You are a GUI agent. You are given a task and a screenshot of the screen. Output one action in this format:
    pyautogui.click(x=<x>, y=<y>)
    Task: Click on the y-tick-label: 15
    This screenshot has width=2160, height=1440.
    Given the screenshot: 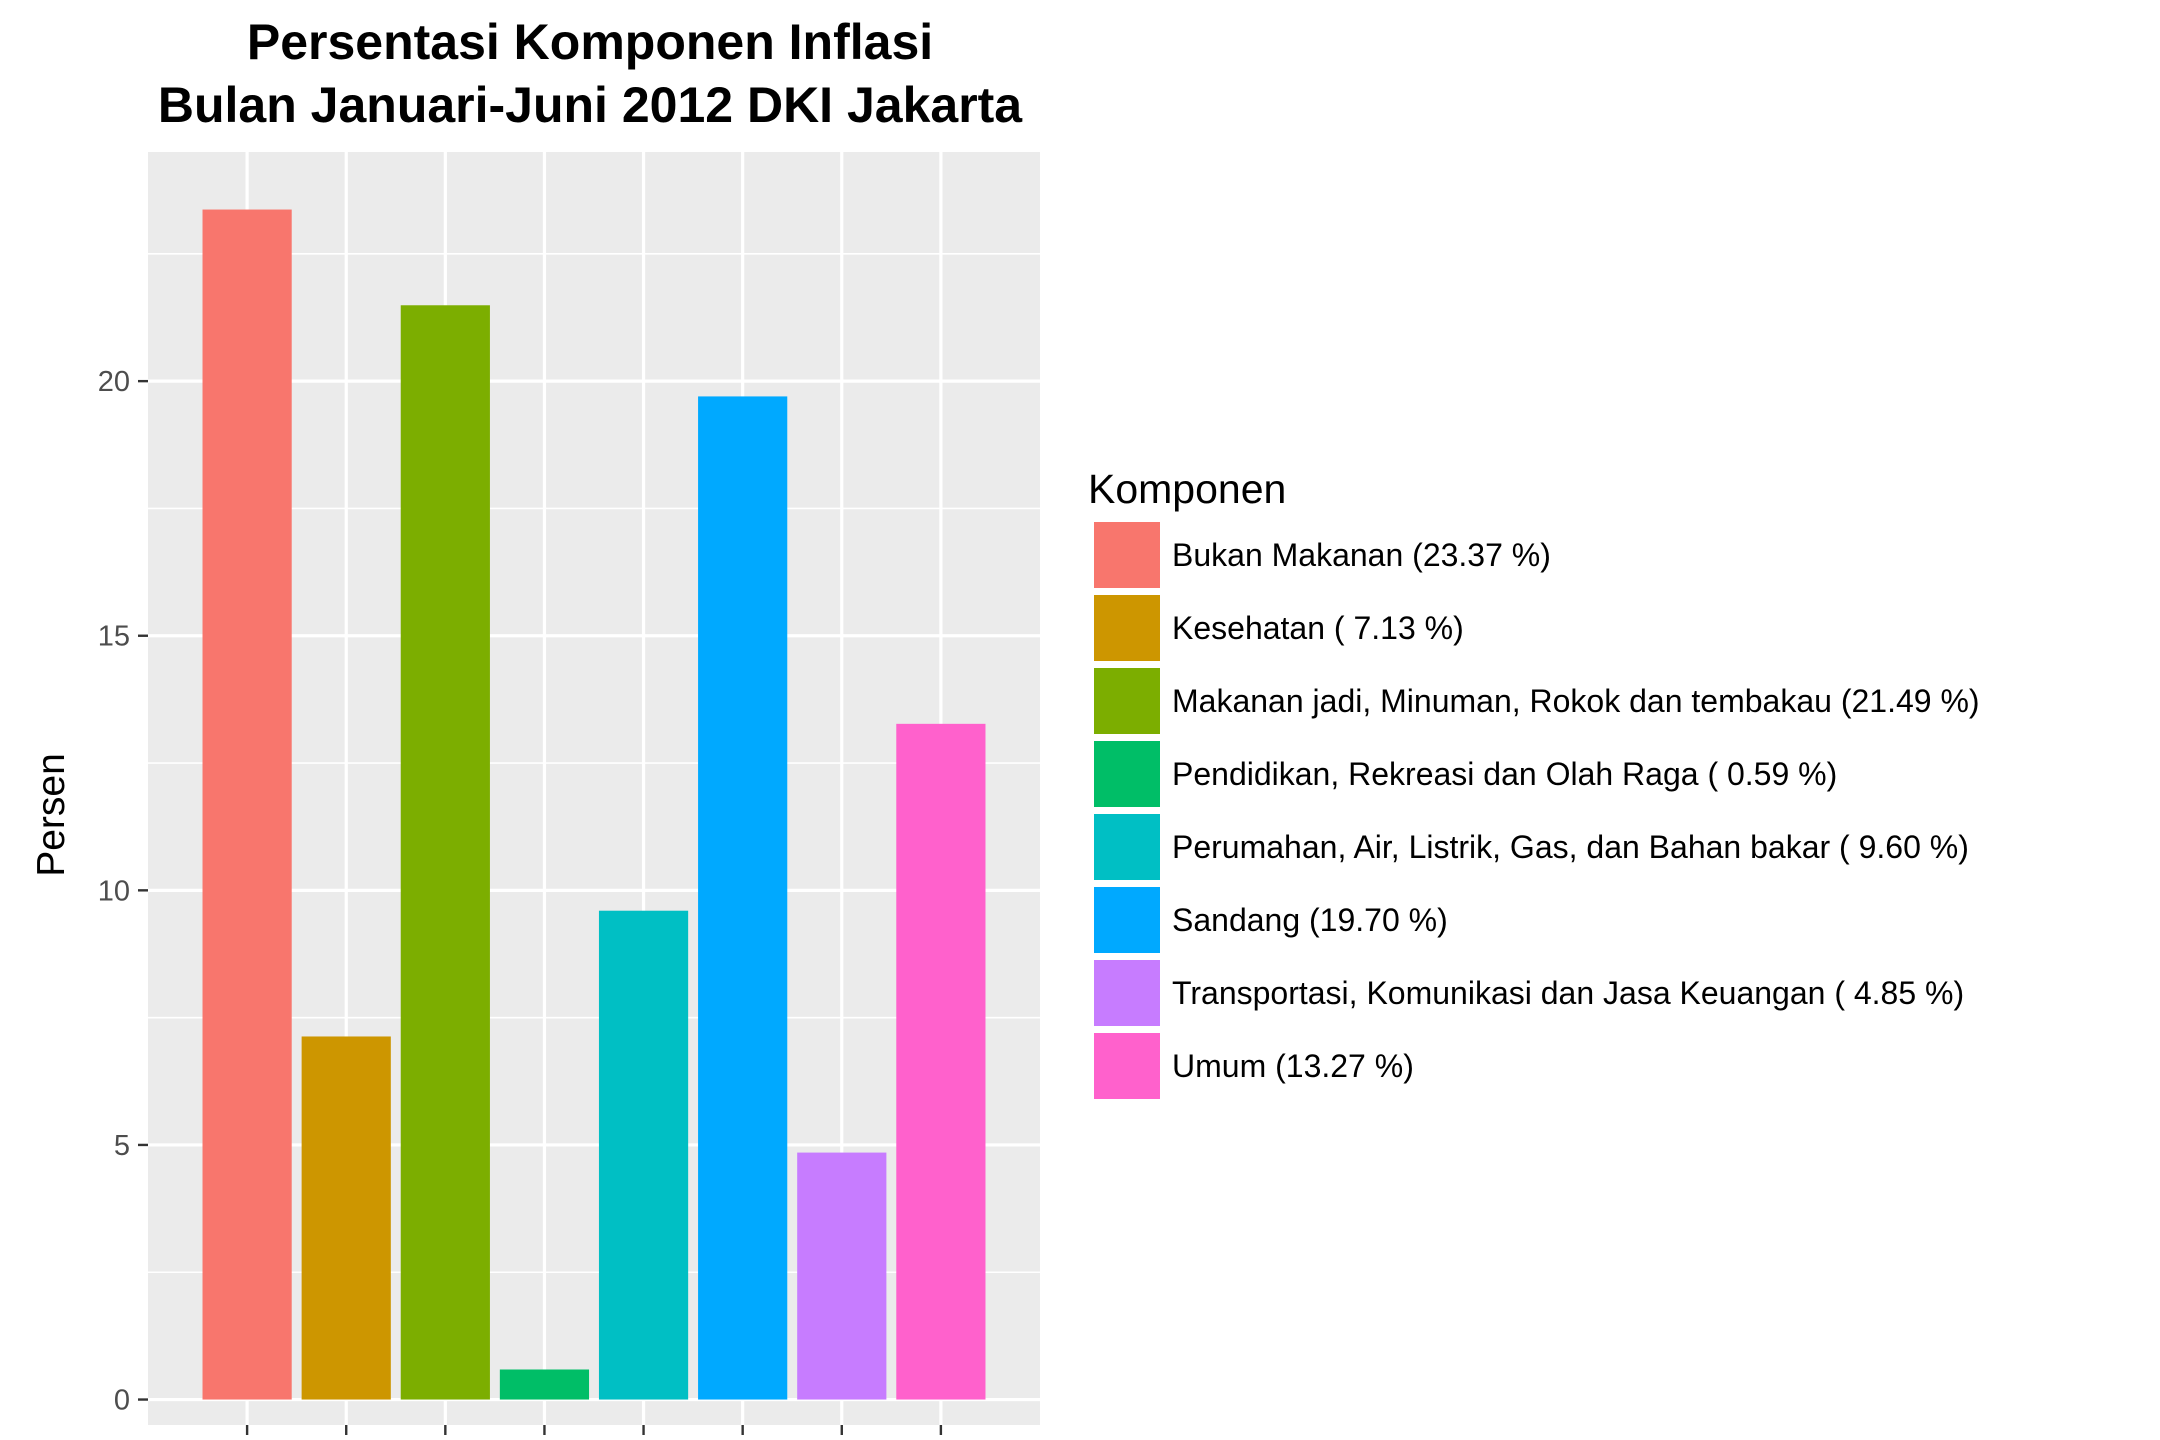 What is the action you would take?
    pyautogui.click(x=114, y=637)
    